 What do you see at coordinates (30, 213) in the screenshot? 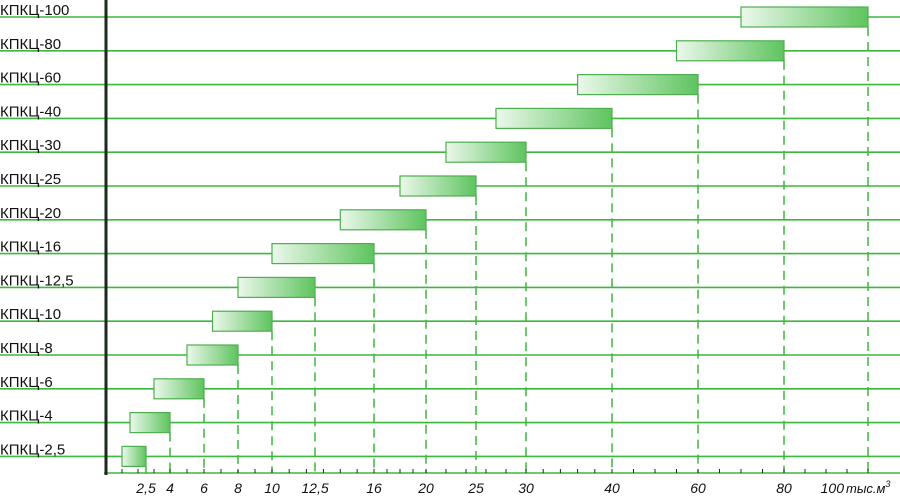
I see `category-label: КПКЦ-20` at bounding box center [30, 213].